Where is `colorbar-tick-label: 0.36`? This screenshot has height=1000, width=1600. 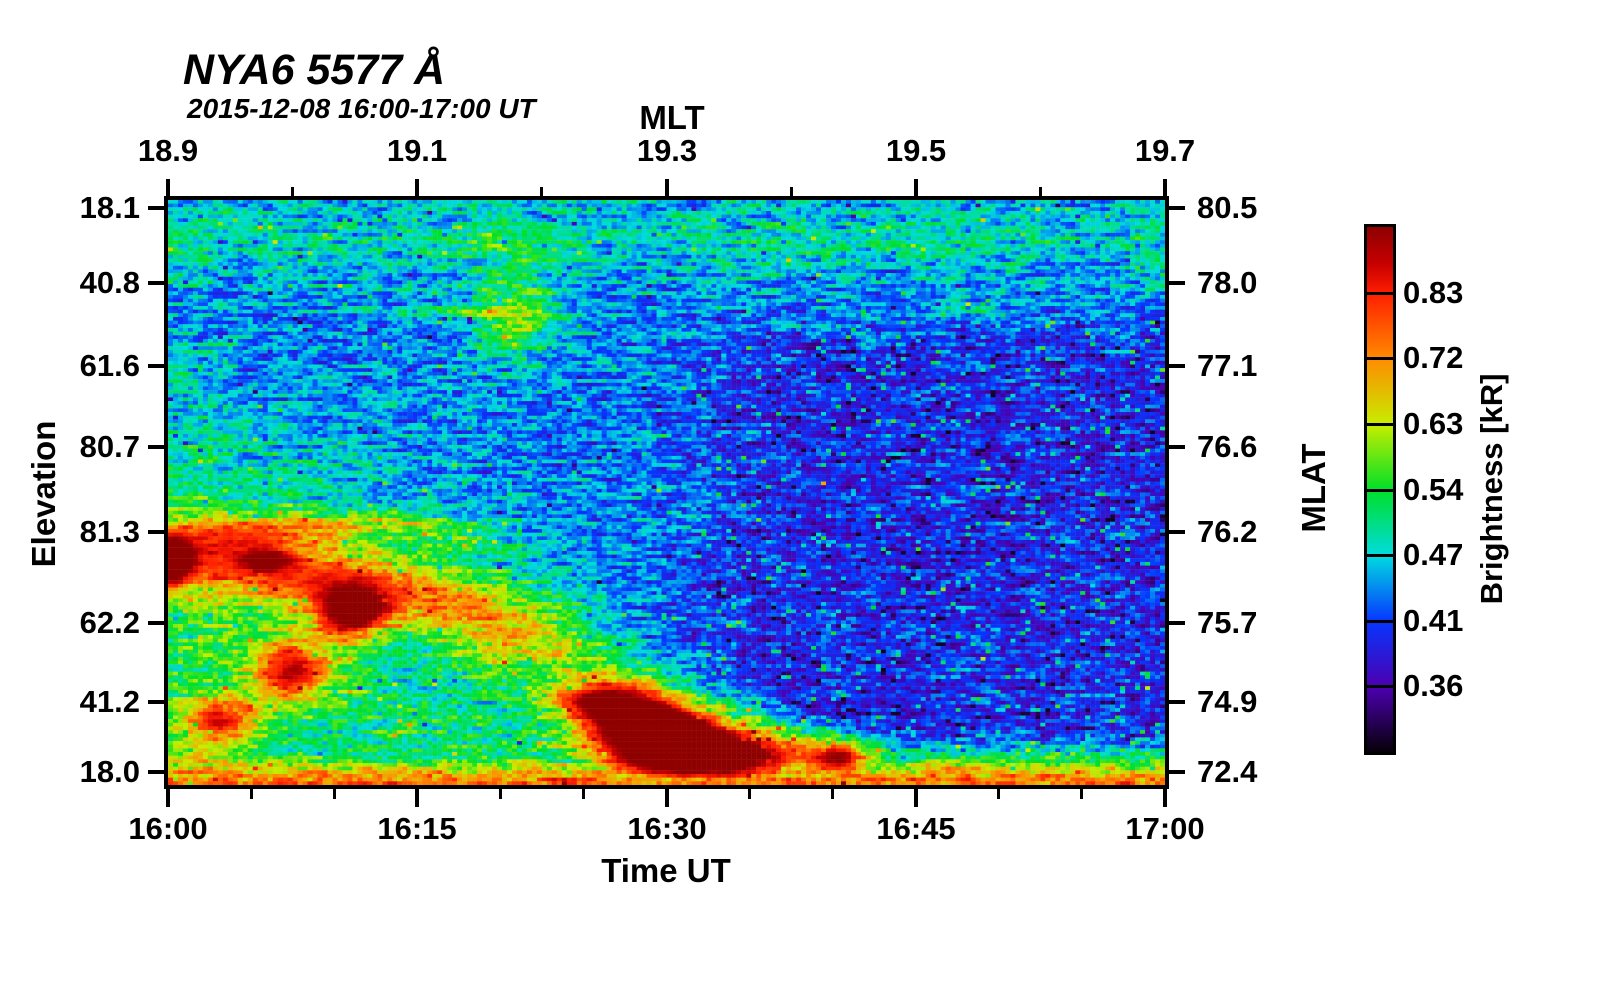
colorbar-tick-label: 0.36 is located at coordinates (1433, 685).